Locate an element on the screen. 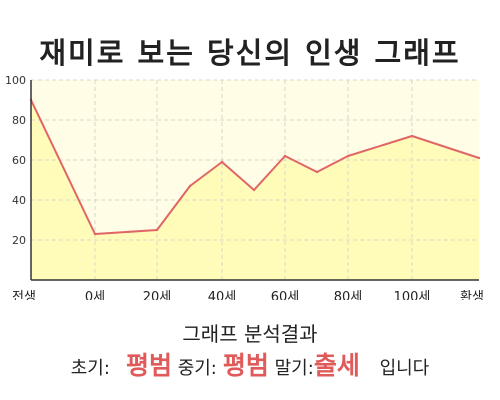 This screenshot has height=400, width=500. y-tick-label: 20 is located at coordinates (19, 240).